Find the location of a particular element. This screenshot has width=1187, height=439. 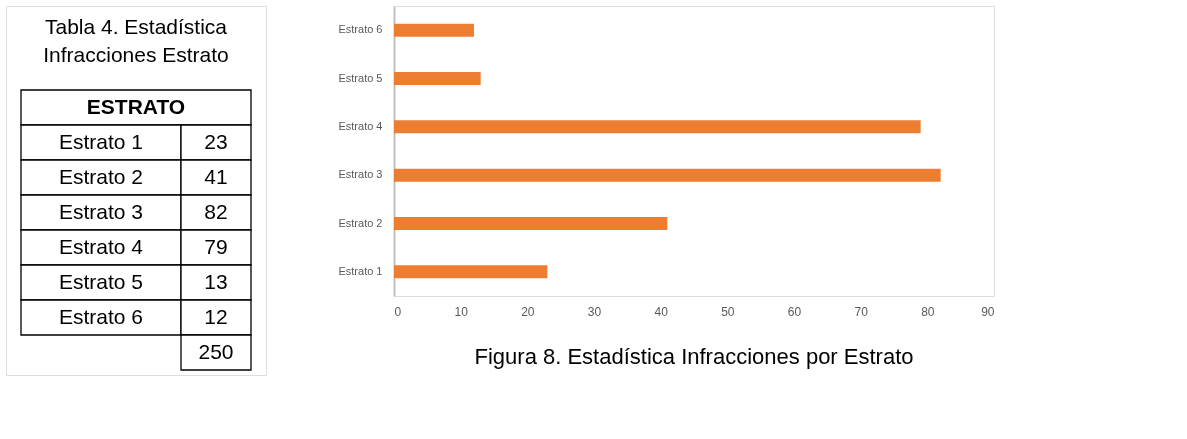

text: 250 is located at coordinates (216, 351).